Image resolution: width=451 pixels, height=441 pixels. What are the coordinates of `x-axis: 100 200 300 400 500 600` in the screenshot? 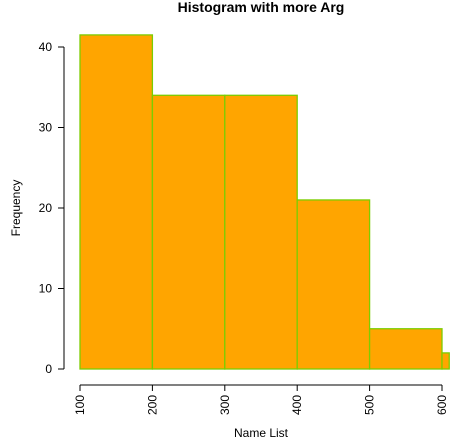 It's located at (261, 399).